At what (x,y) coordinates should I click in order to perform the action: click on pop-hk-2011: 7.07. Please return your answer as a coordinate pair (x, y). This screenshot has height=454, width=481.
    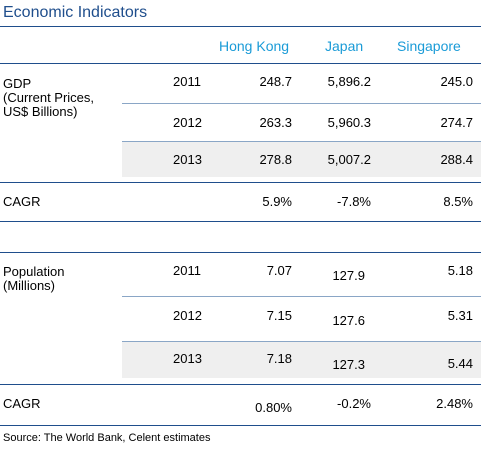
    Looking at the image, I should click on (279, 270).